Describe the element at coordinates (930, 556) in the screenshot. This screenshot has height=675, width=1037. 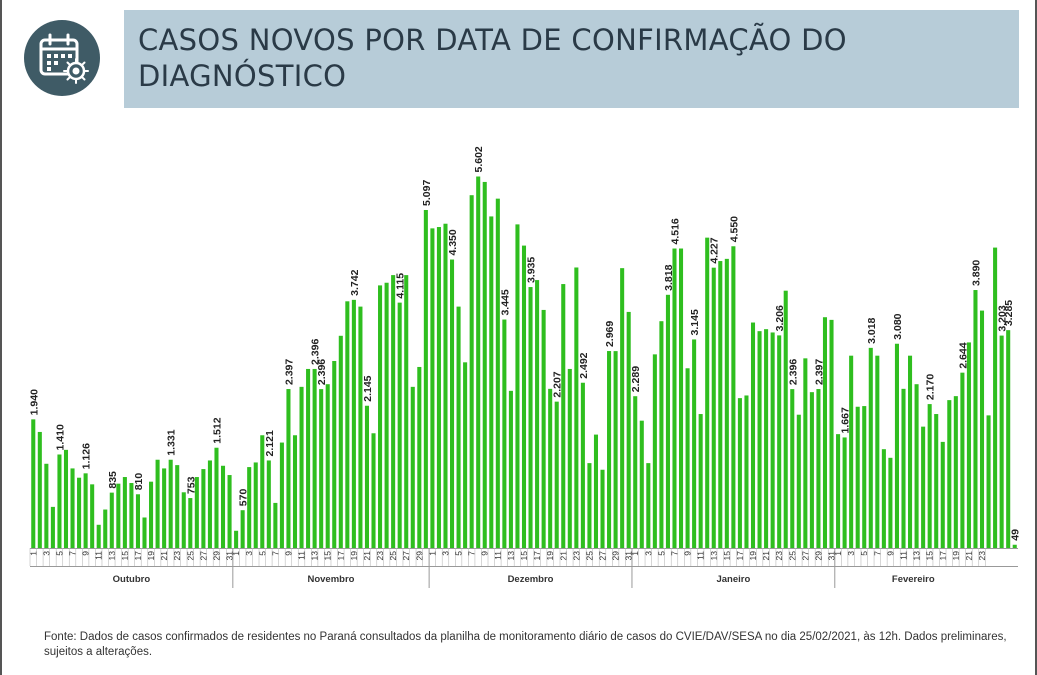
I see `day-tick-label: 15` at that location.